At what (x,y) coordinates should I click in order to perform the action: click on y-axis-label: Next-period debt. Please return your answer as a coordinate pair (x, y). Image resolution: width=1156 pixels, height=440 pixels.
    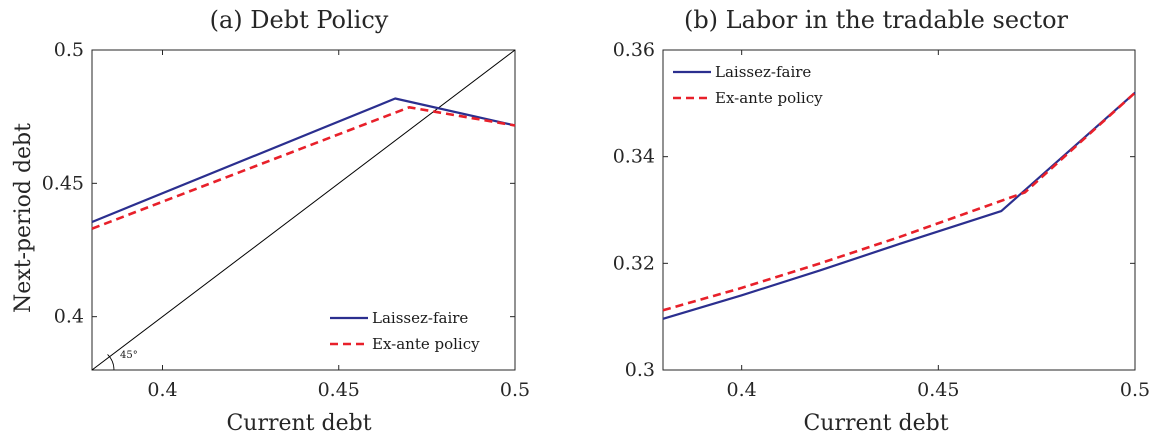
    Looking at the image, I should click on (23, 218).